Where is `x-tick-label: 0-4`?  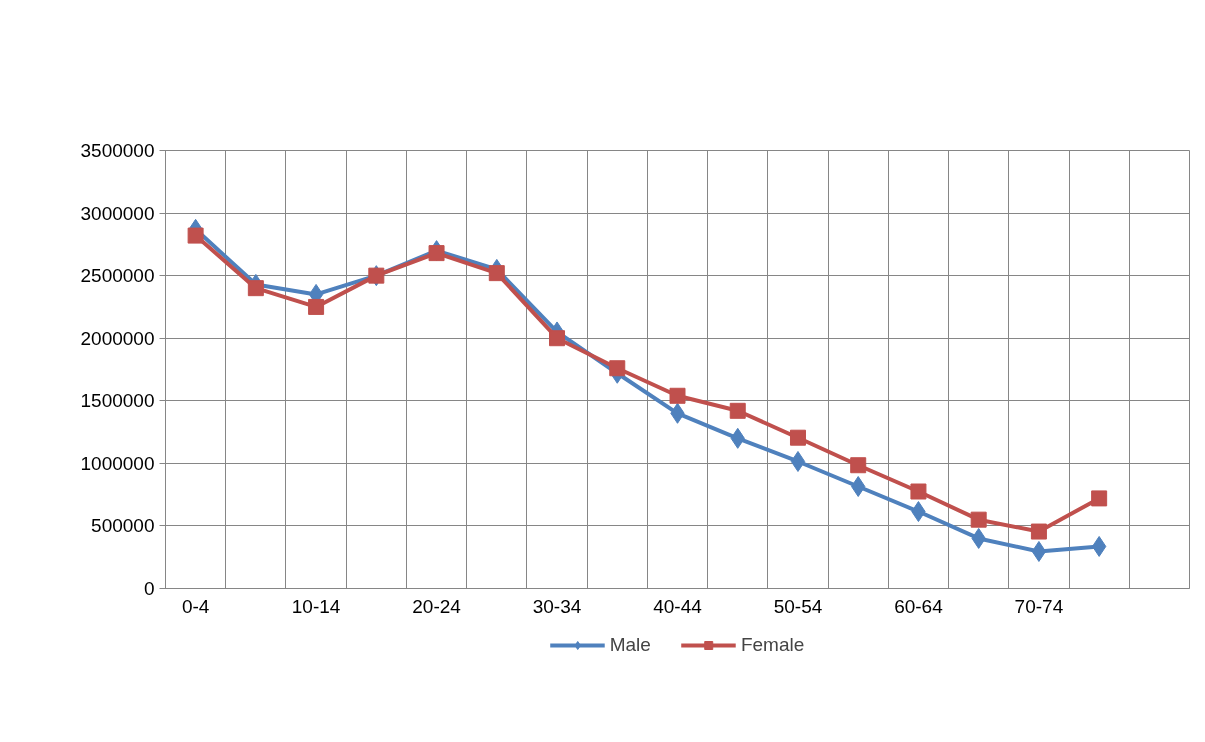
x-tick-label: 0-4 is located at coordinates (195, 606).